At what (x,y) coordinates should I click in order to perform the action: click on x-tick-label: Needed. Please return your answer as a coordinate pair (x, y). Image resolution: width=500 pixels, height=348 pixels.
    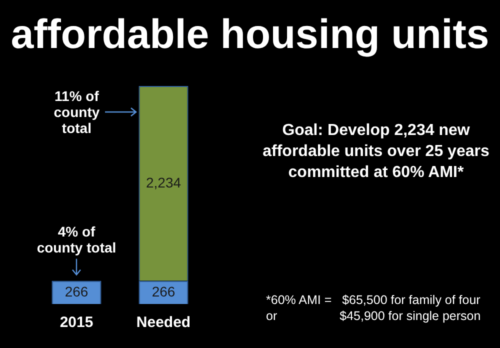
    Looking at the image, I should click on (163, 323).